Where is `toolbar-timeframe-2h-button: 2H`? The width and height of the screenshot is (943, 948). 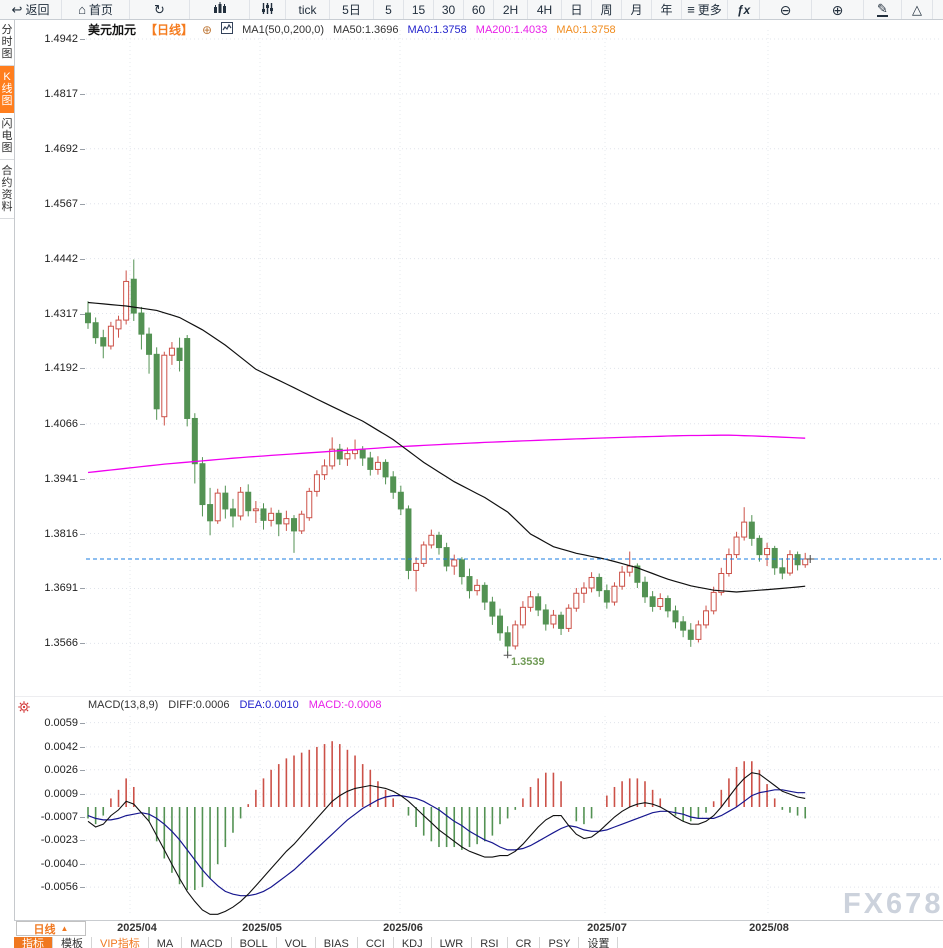
toolbar-timeframe-2h-button: 2H is located at coordinates (511, 9).